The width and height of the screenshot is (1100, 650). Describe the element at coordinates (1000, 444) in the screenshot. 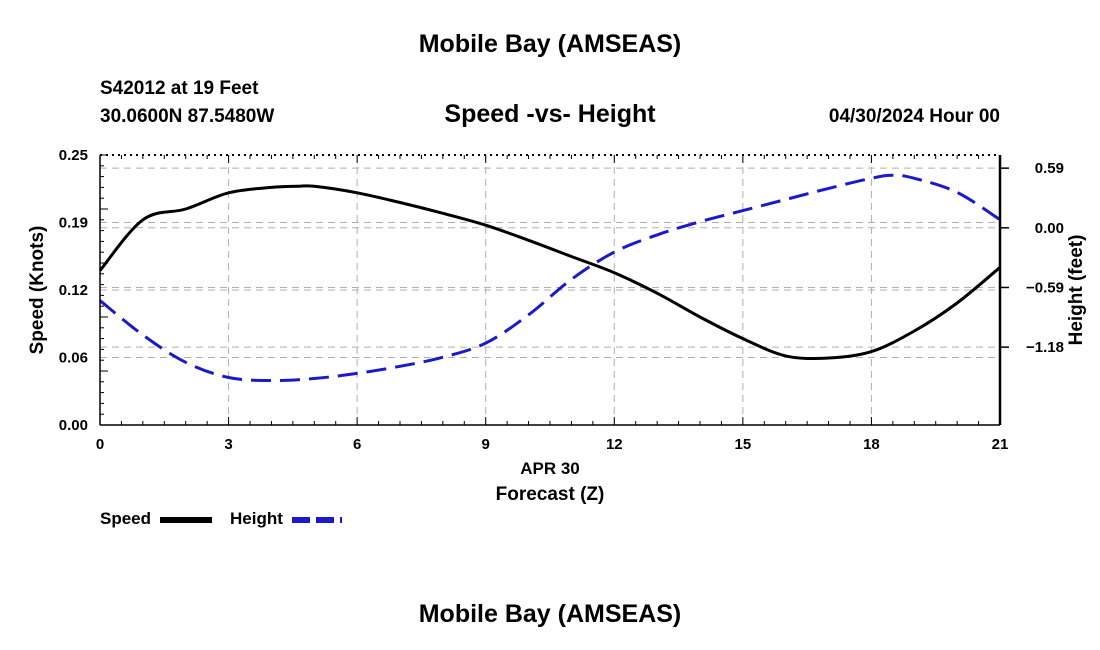

I see `x-tick-label: 21` at that location.